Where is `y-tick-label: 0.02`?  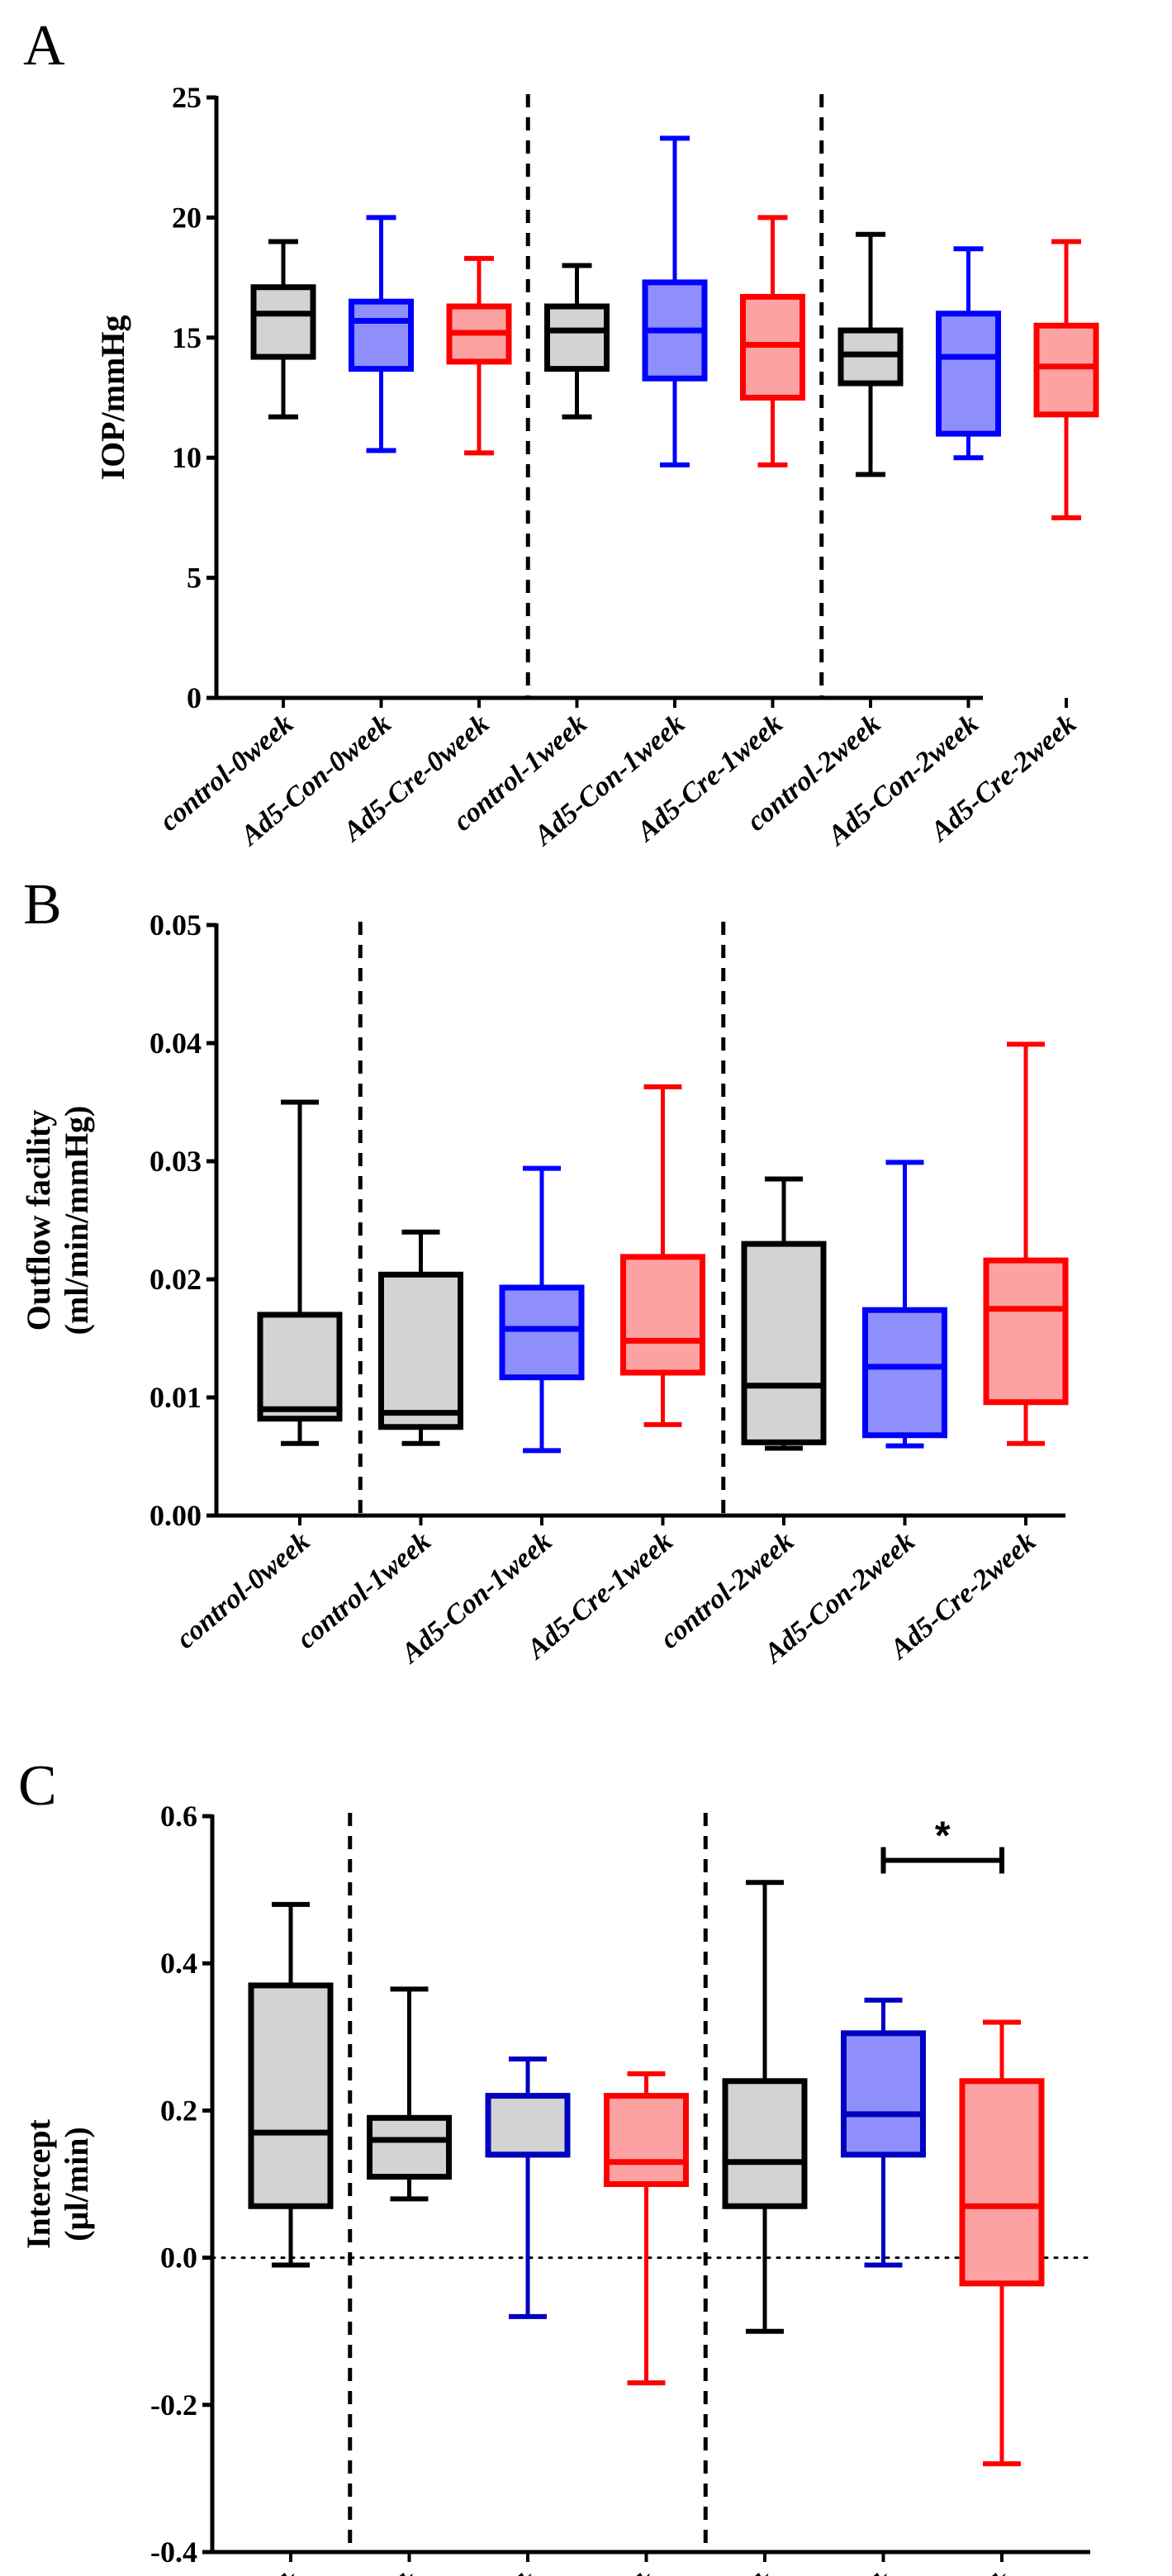
y-tick-label: 0.02 is located at coordinates (175, 1279).